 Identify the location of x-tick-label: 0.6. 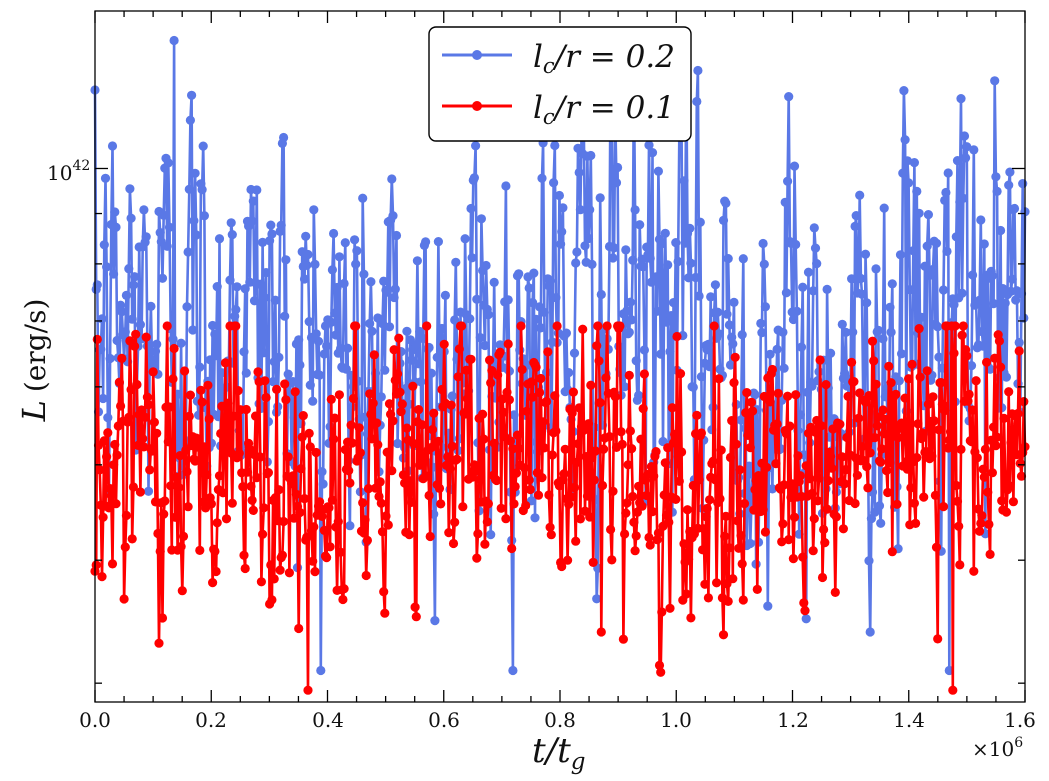
(444, 720).